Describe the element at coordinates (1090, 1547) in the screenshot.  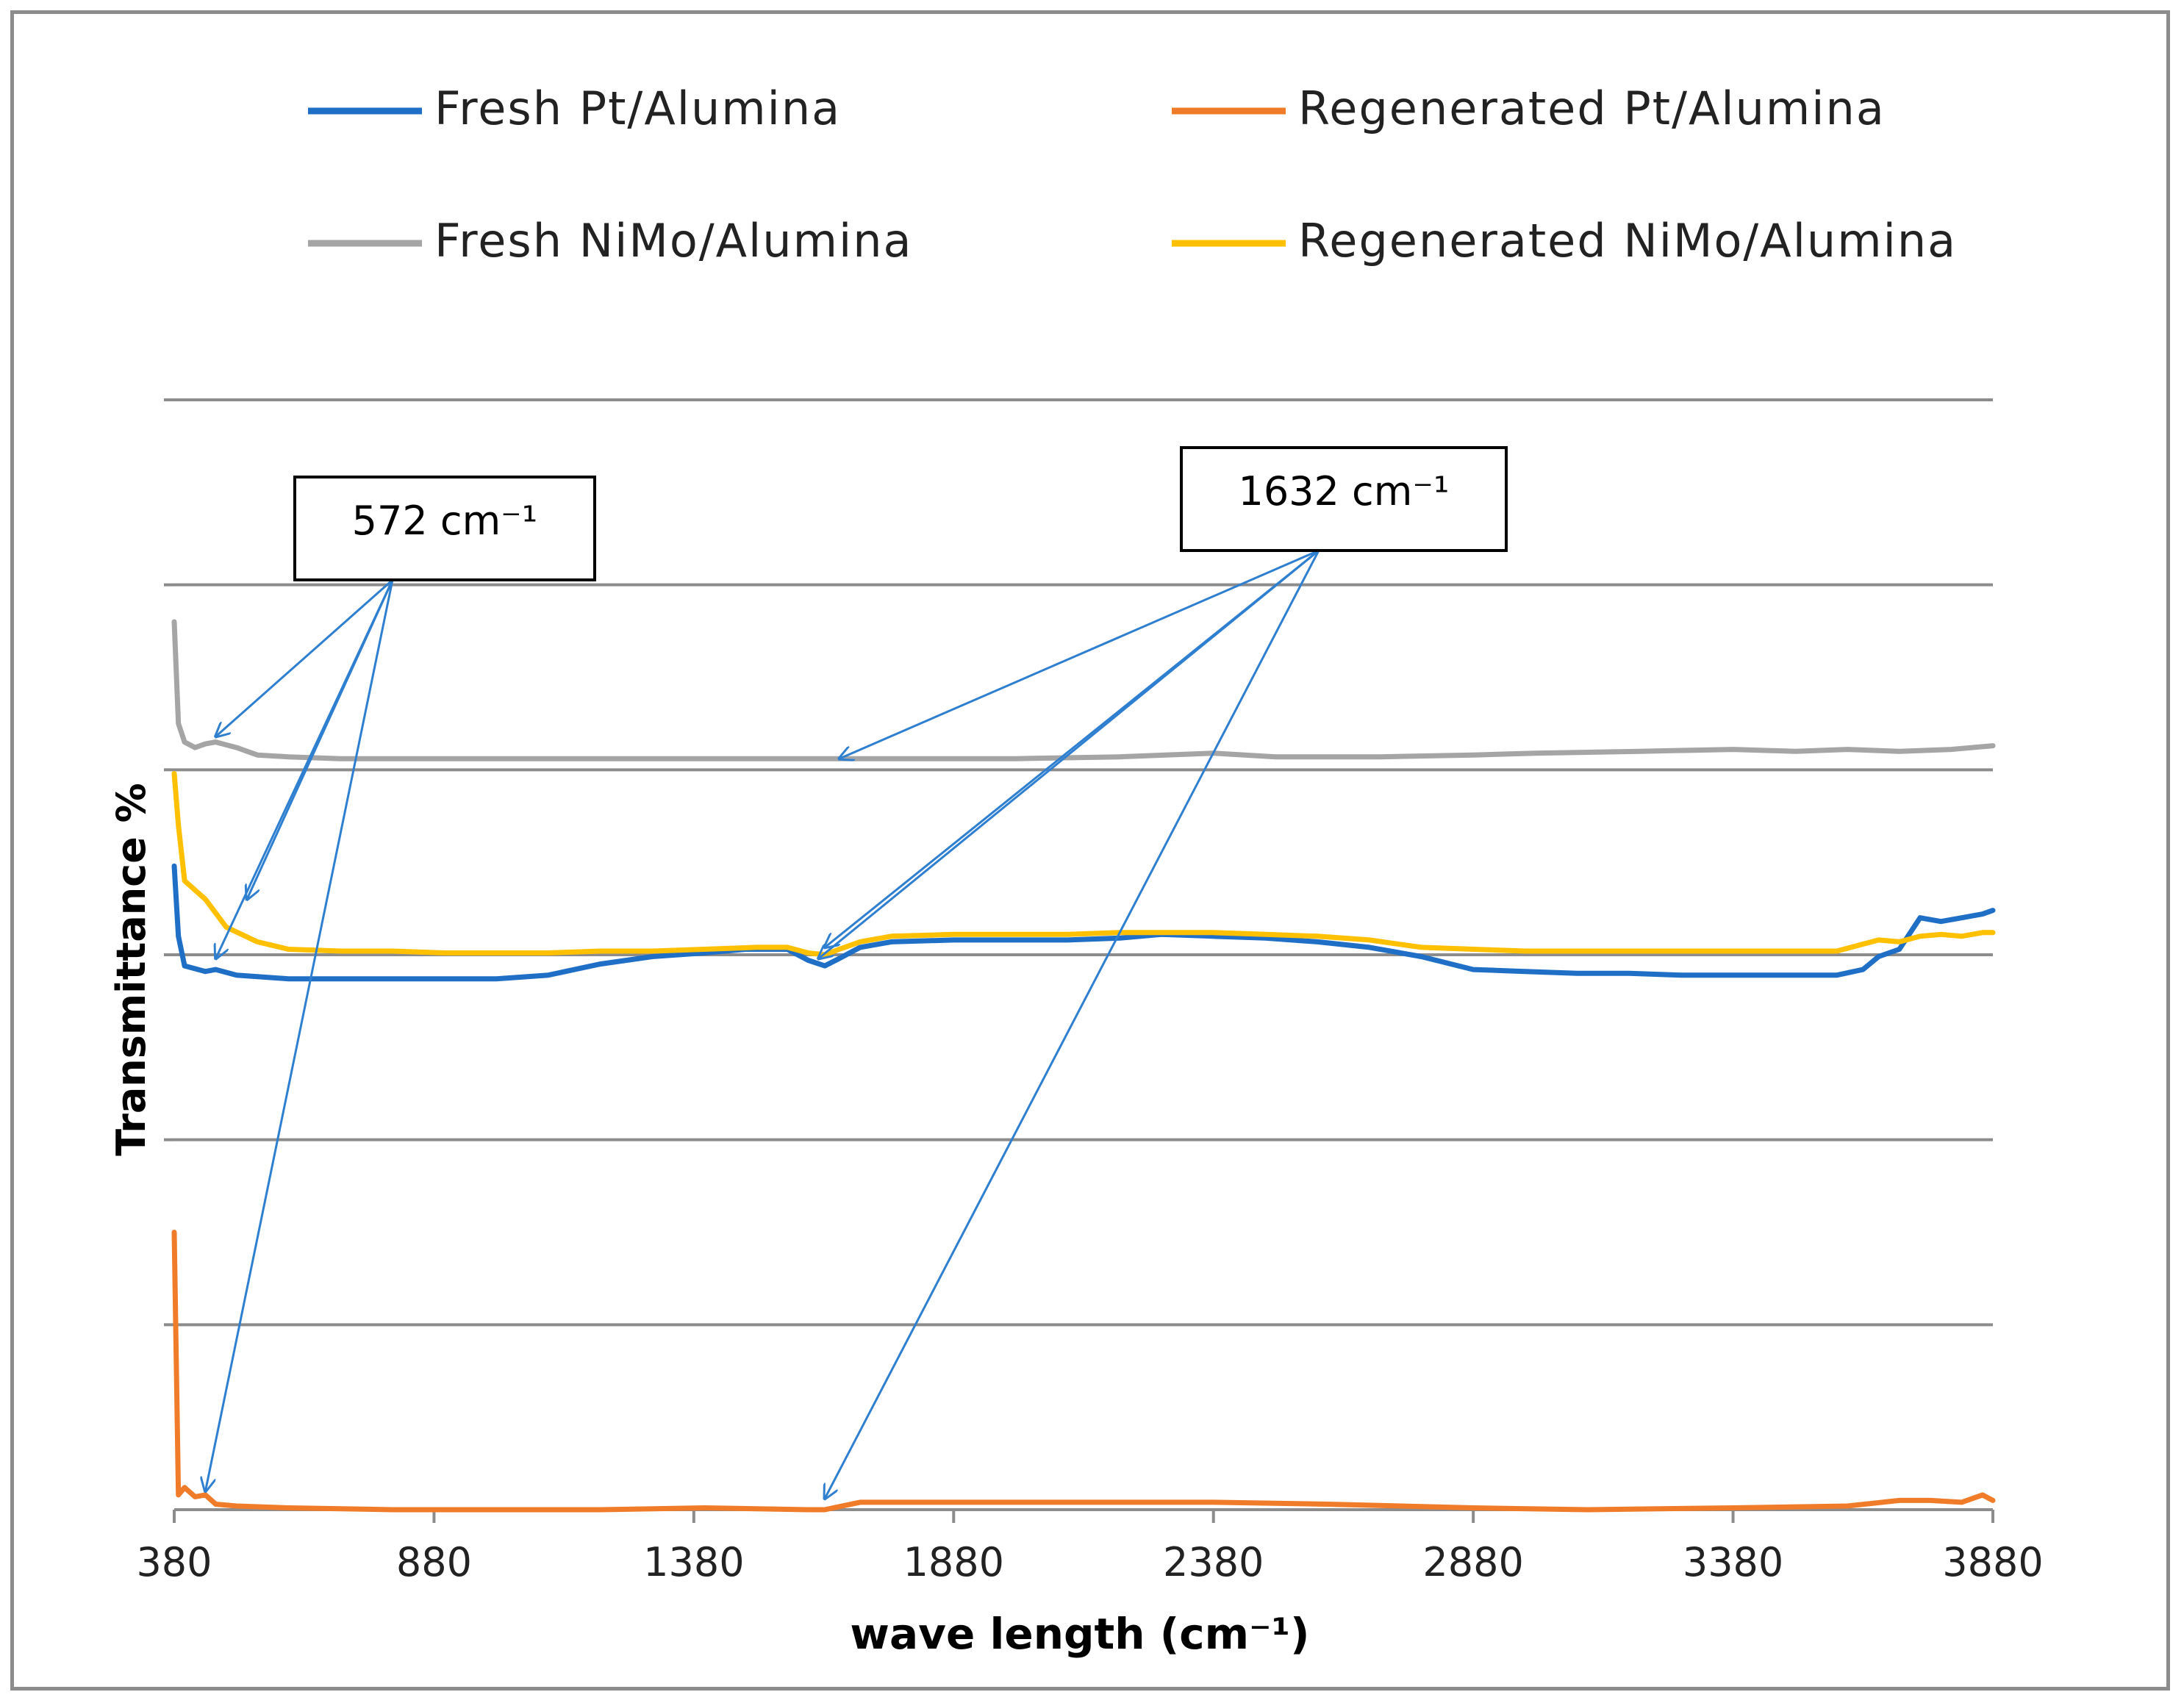
I see `x-tick-labels: 380 880 1380 1880 2380 2880 3380 3880` at that location.